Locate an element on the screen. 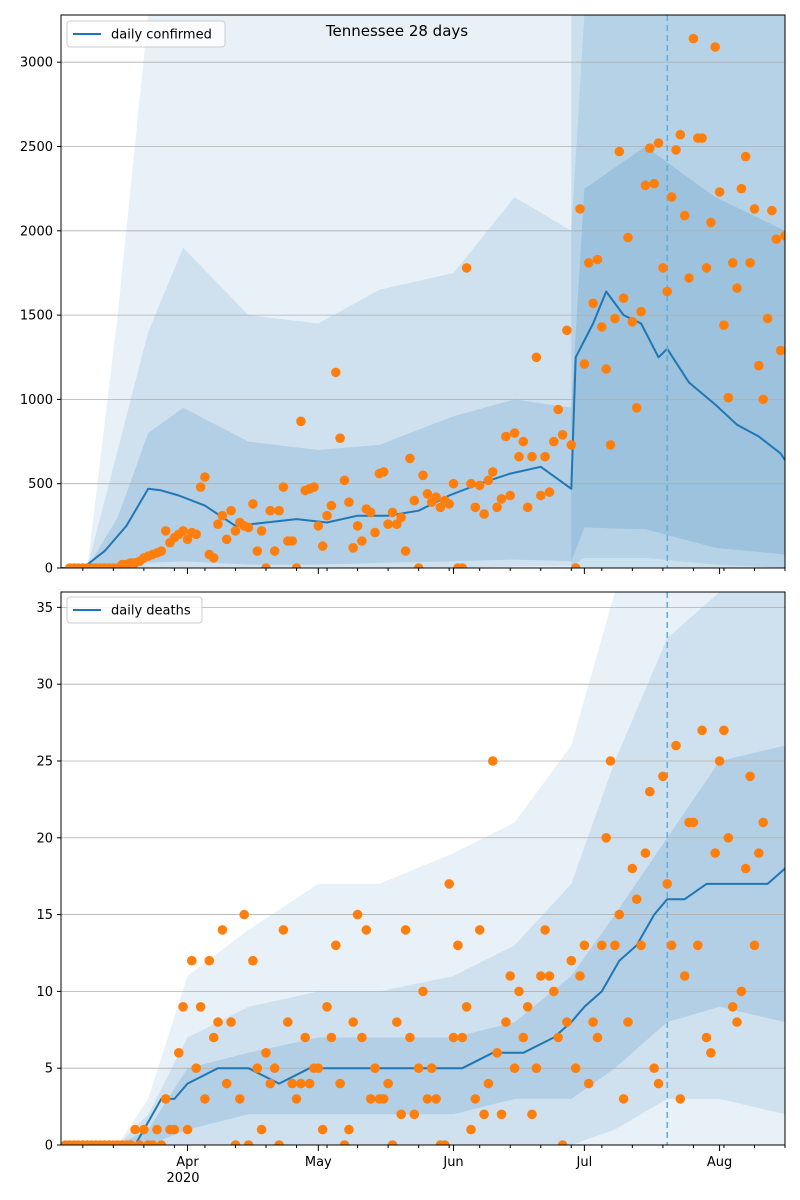  x-month-label: Jun is located at coordinates (452, 1162).